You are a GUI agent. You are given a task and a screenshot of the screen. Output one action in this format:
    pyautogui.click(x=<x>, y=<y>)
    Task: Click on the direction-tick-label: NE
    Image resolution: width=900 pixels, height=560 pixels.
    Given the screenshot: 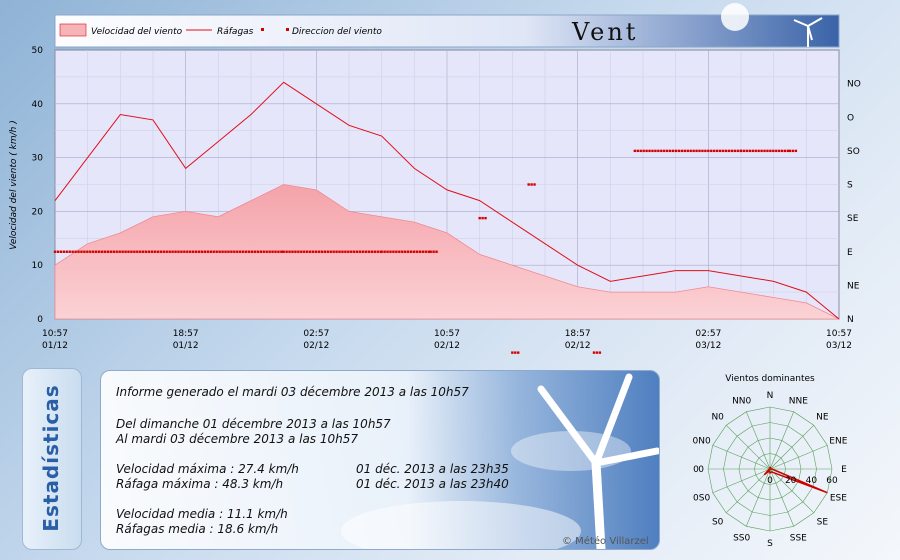 What is the action you would take?
    pyautogui.click(x=853, y=286)
    